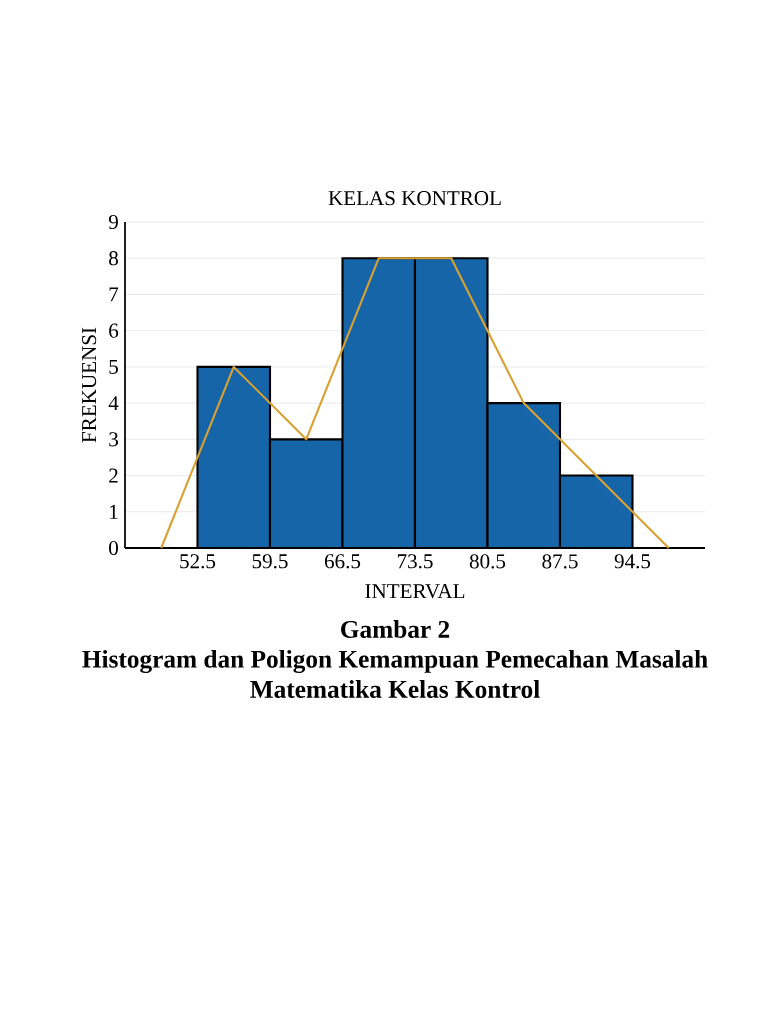 This screenshot has height=1024, width=768. What do you see at coordinates (560, 561) in the screenshot?
I see `x-tick-label: 87.5` at bounding box center [560, 561].